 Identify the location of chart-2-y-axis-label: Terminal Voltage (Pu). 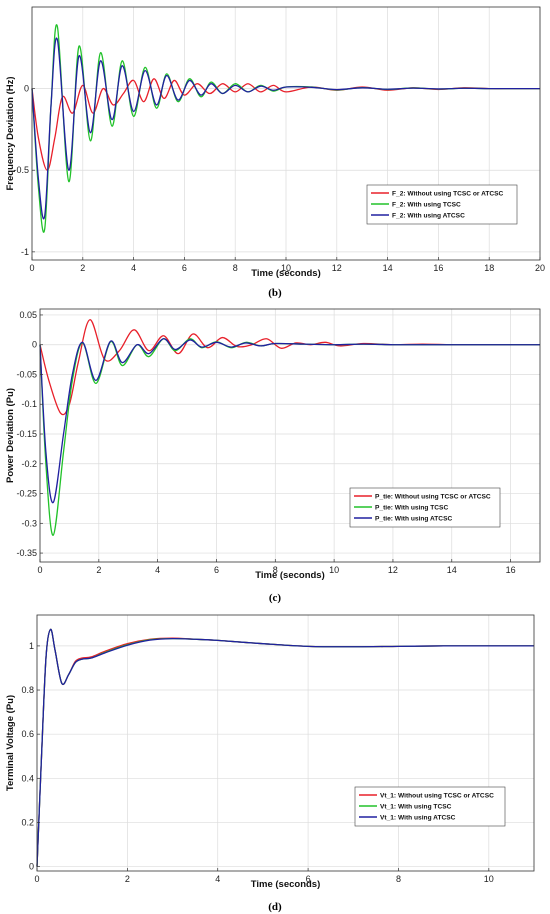
(10, 743).